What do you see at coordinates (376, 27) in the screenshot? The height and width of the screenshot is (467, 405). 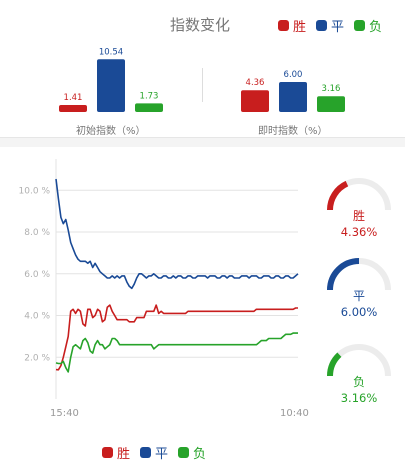 I see `legend-label-loss: 负` at bounding box center [376, 27].